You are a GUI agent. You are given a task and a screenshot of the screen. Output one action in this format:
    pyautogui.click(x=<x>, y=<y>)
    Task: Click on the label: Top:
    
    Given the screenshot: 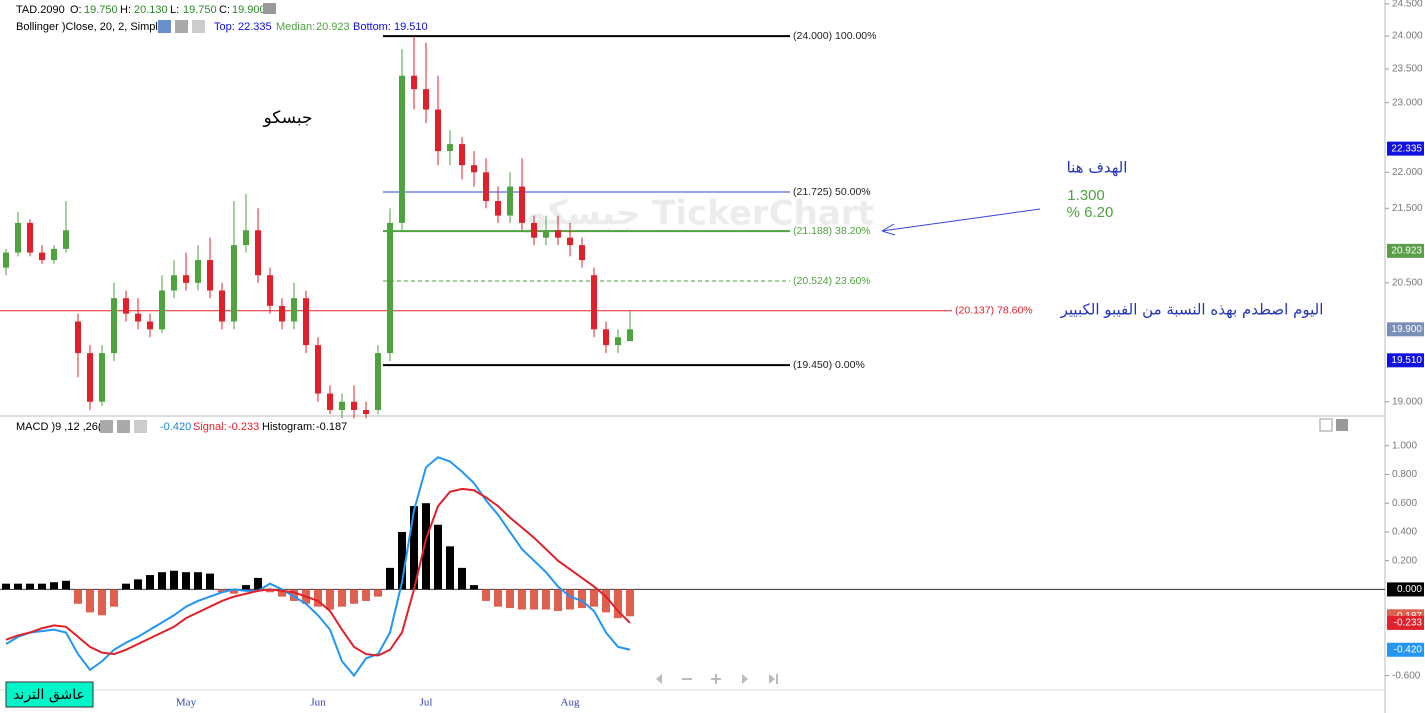 What is the action you would take?
    pyautogui.click(x=224, y=27)
    